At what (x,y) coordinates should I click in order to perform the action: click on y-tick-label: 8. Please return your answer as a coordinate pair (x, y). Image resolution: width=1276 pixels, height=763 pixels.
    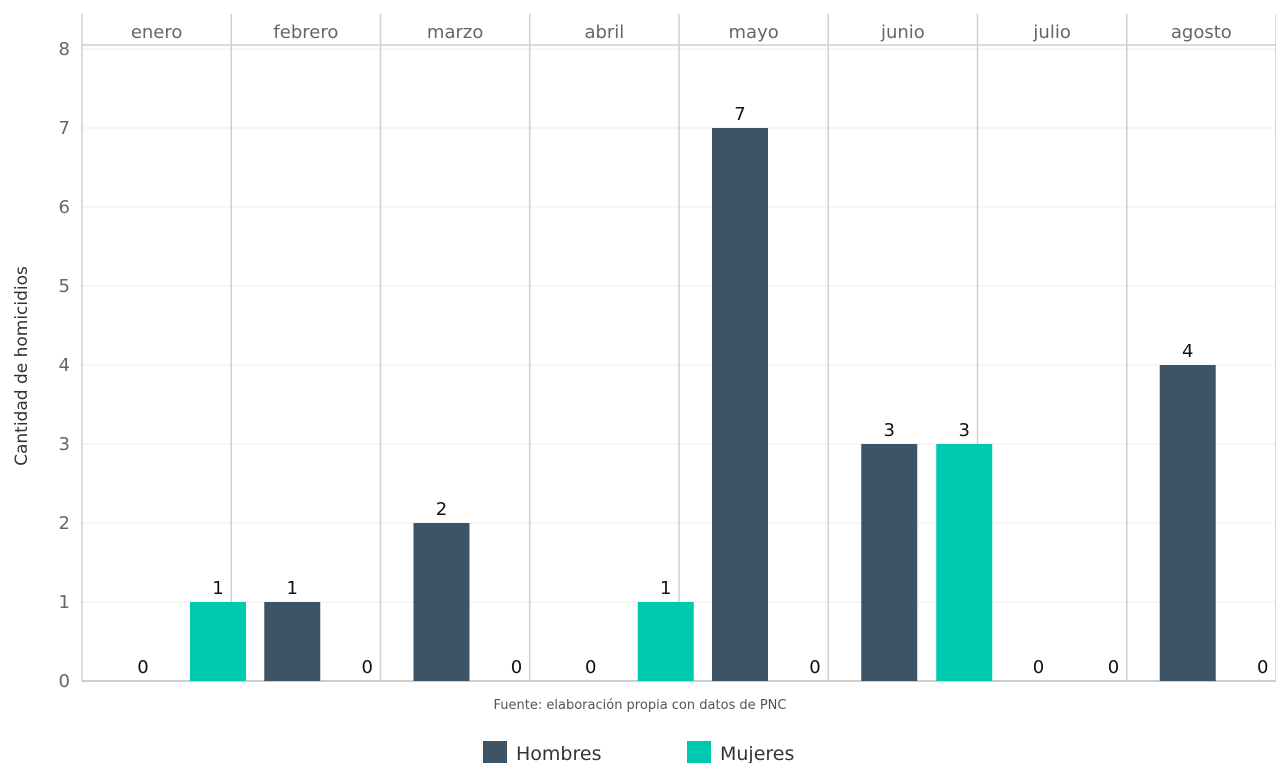
    Looking at the image, I should click on (64, 49).